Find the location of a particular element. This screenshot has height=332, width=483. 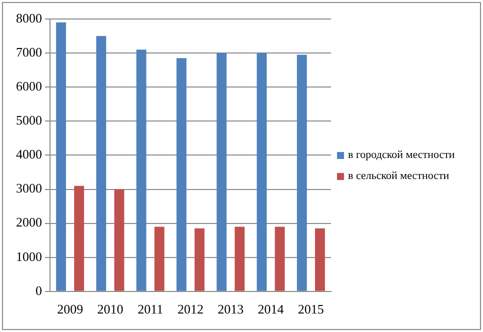

x-tick-label: 2009 is located at coordinates (70, 309).